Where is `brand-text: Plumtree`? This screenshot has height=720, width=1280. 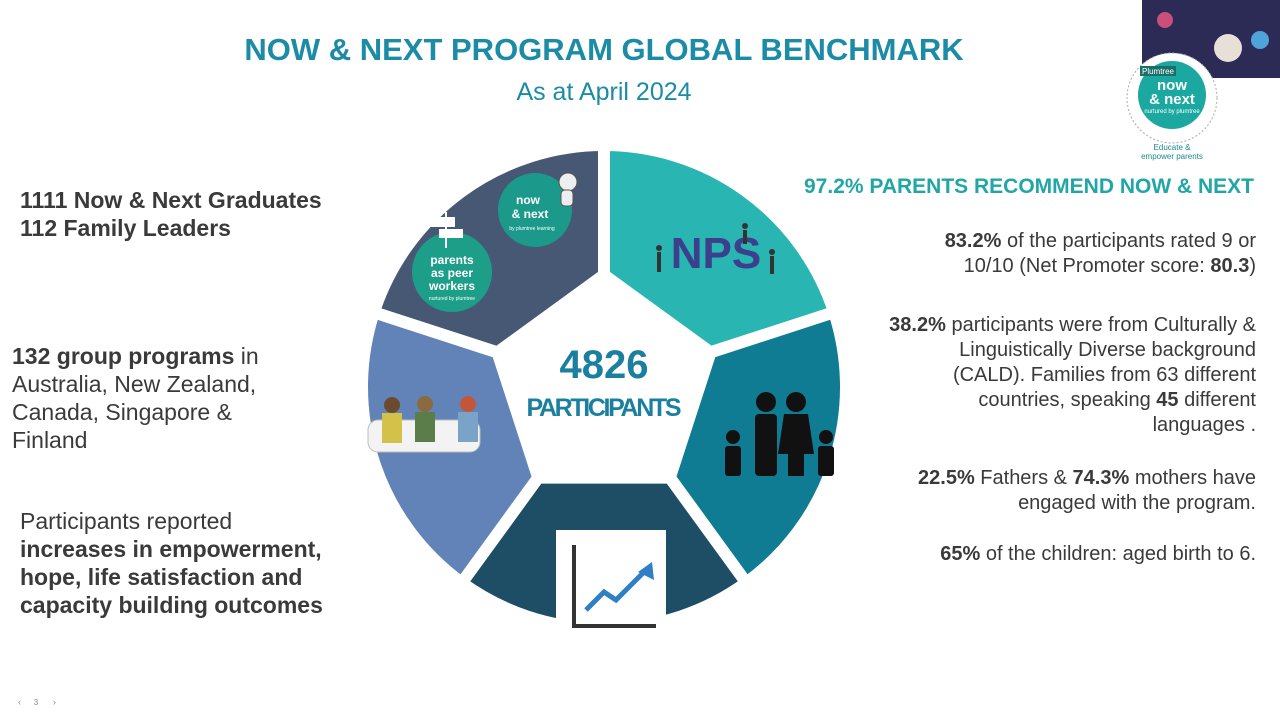 brand-text: Plumtree is located at coordinates (1158, 71).